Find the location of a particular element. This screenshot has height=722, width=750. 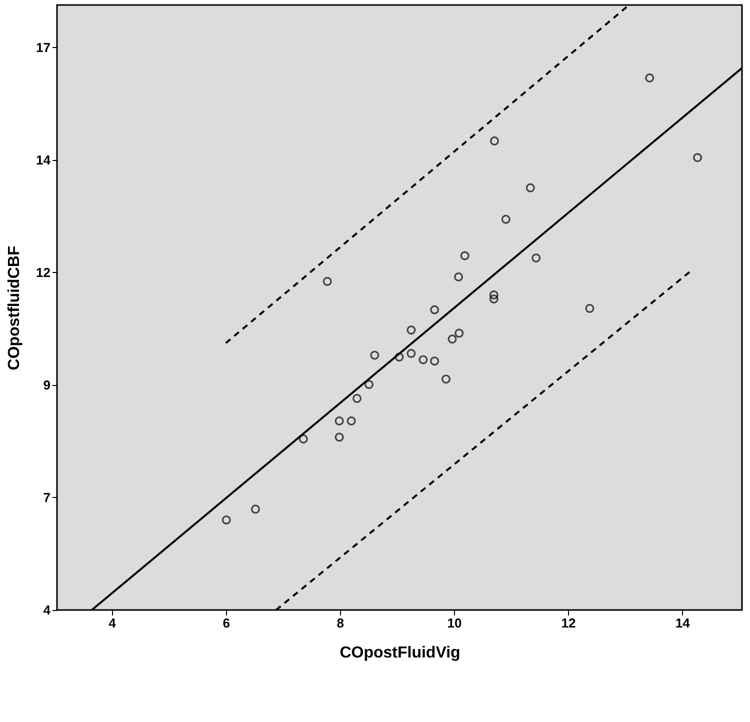

y-tick-label: 7 is located at coordinates (46, 497).